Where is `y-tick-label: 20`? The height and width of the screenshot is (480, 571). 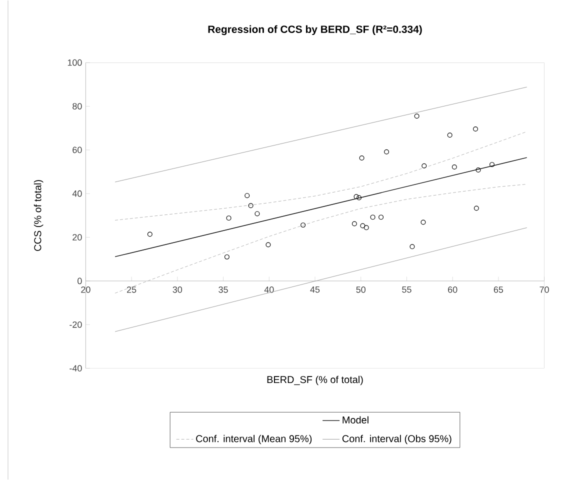 y-tick-label: 20 is located at coordinates (77, 237).